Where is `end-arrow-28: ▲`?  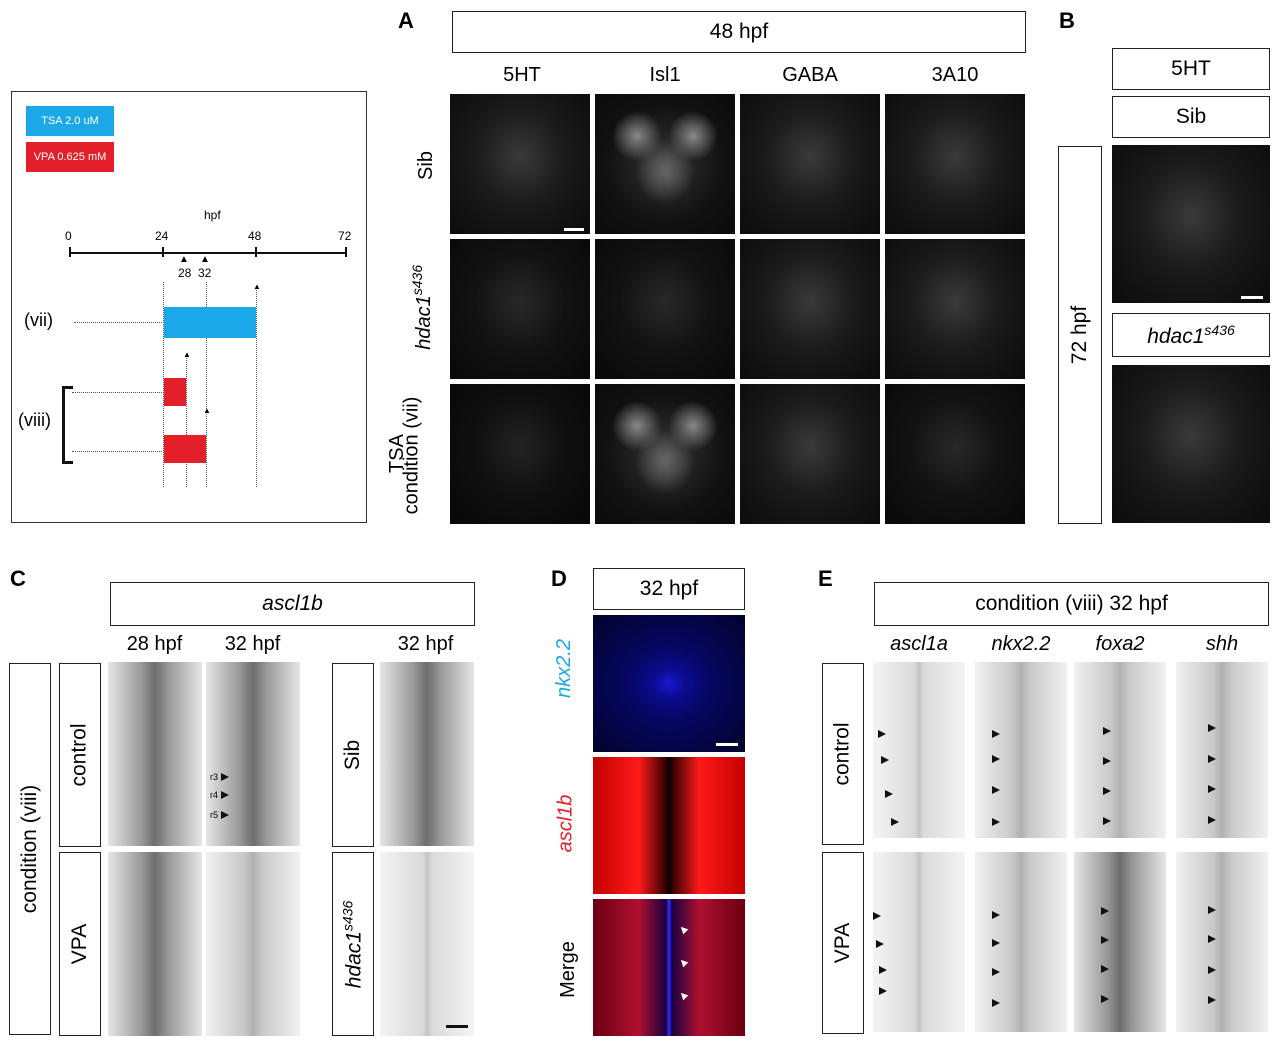 end-arrow-28: ▲ is located at coordinates (187, 354).